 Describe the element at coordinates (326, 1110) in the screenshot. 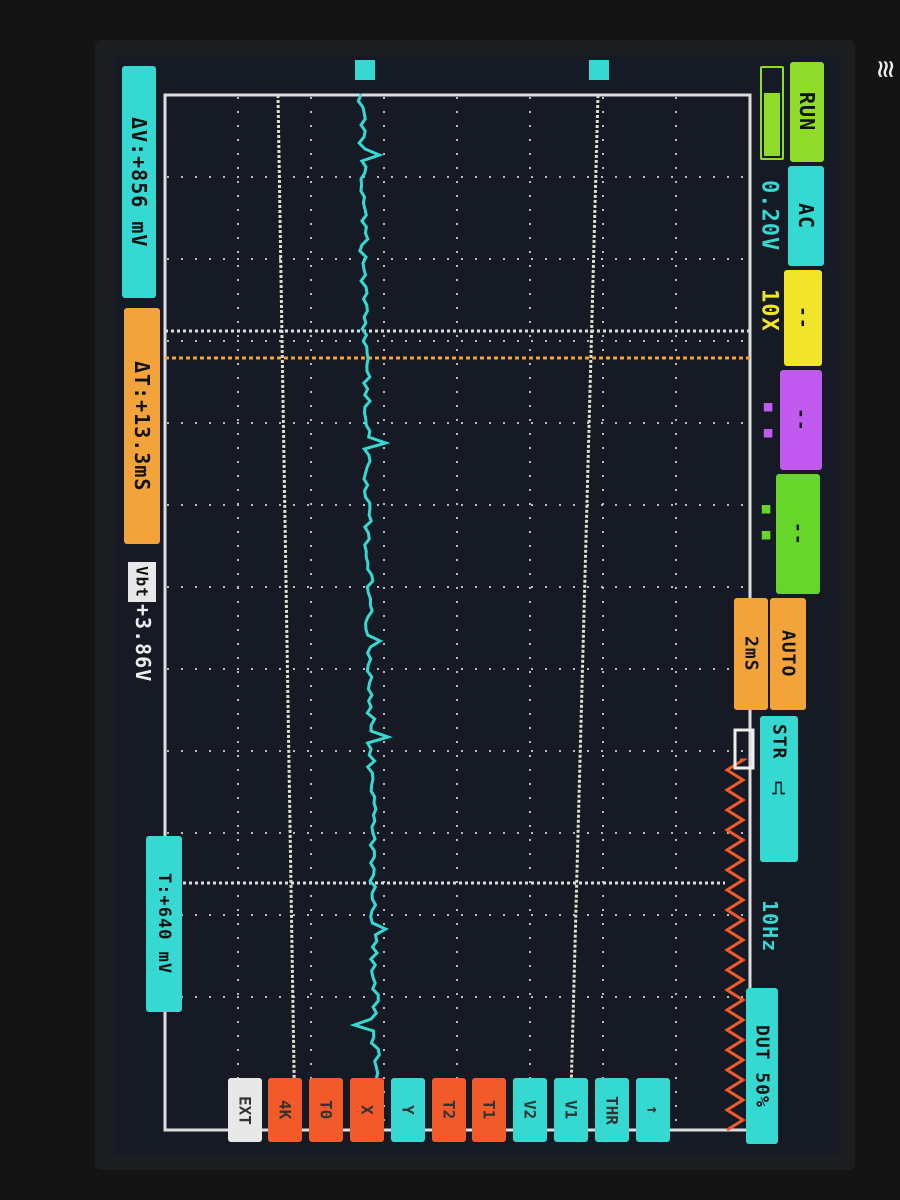

I see `bottom-button-t0: T0` at that location.